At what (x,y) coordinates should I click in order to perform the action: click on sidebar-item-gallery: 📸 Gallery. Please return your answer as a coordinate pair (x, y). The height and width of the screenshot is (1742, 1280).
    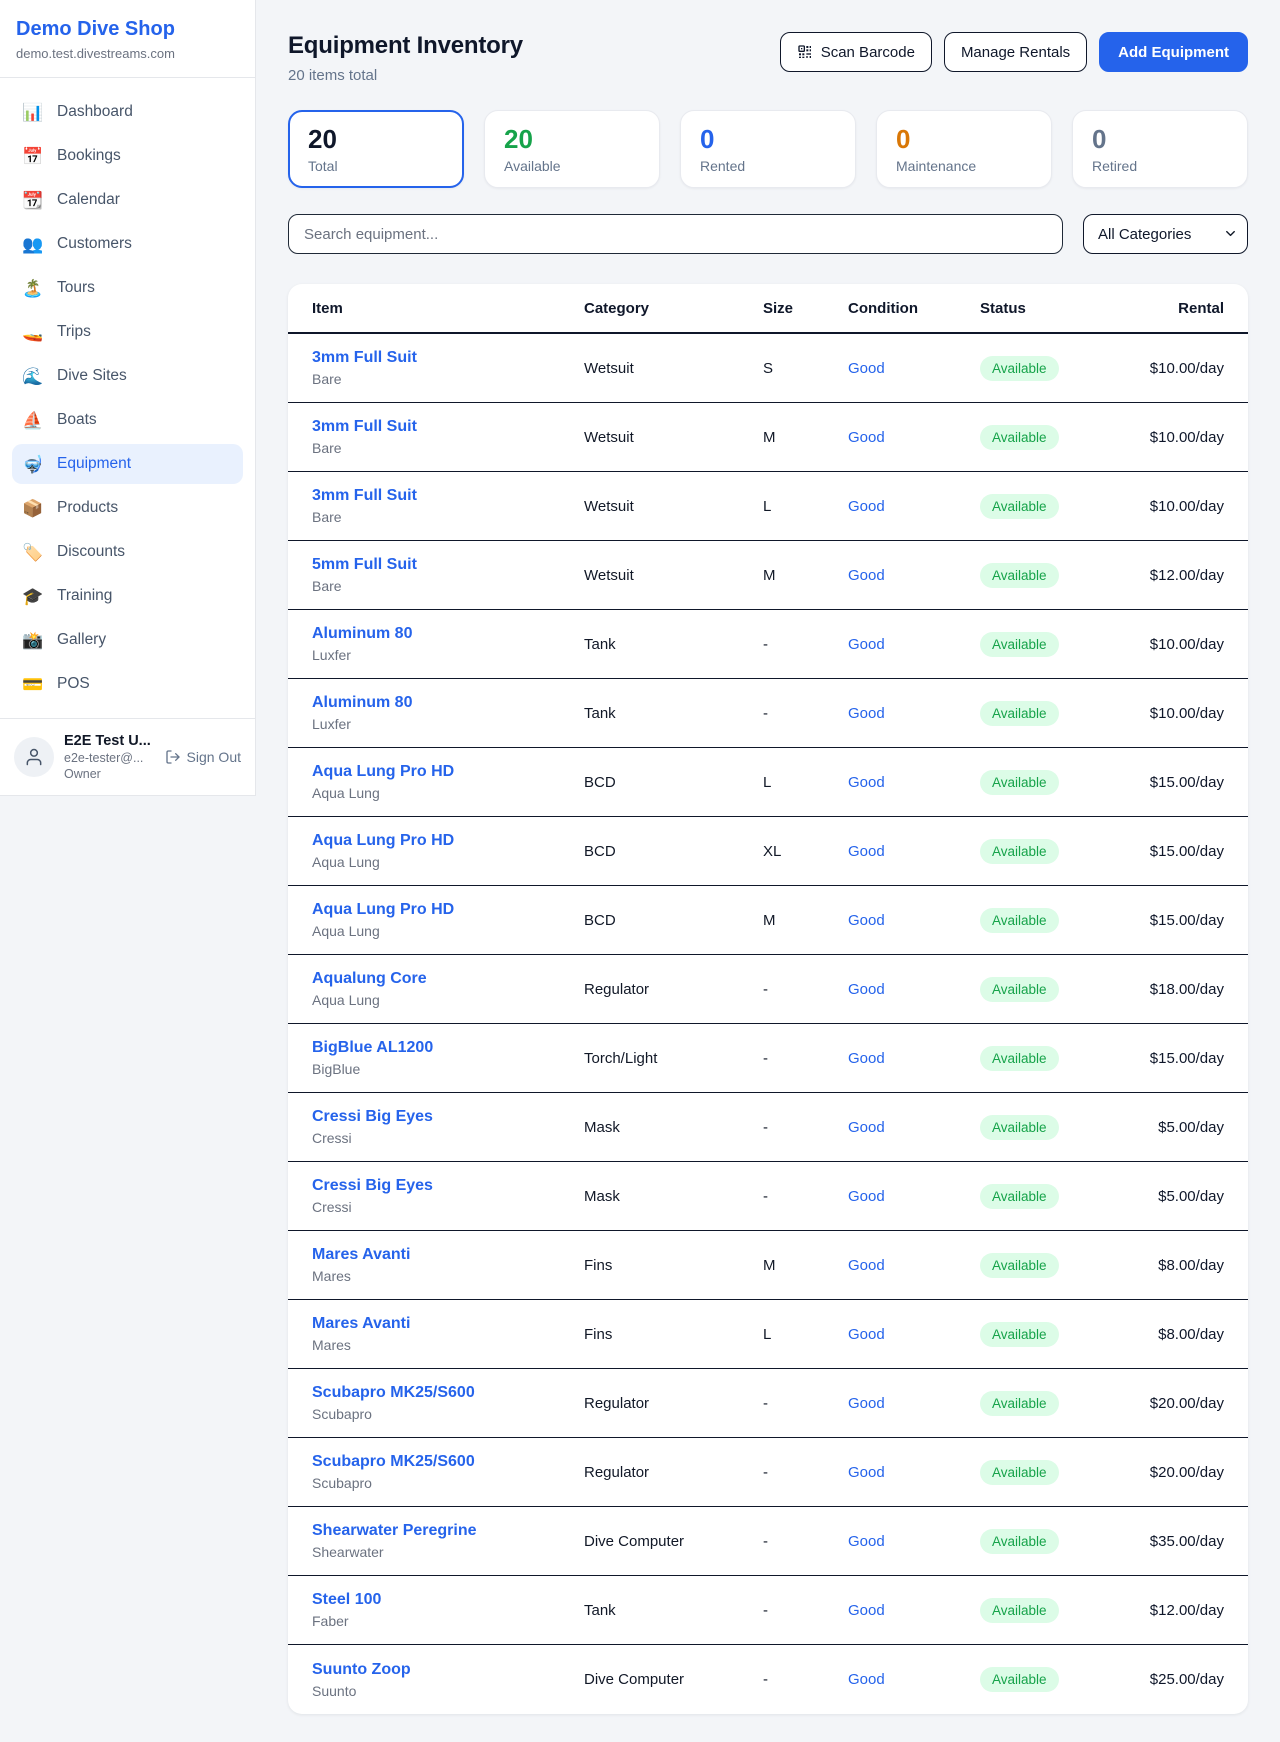
    Looking at the image, I should click on (127, 640).